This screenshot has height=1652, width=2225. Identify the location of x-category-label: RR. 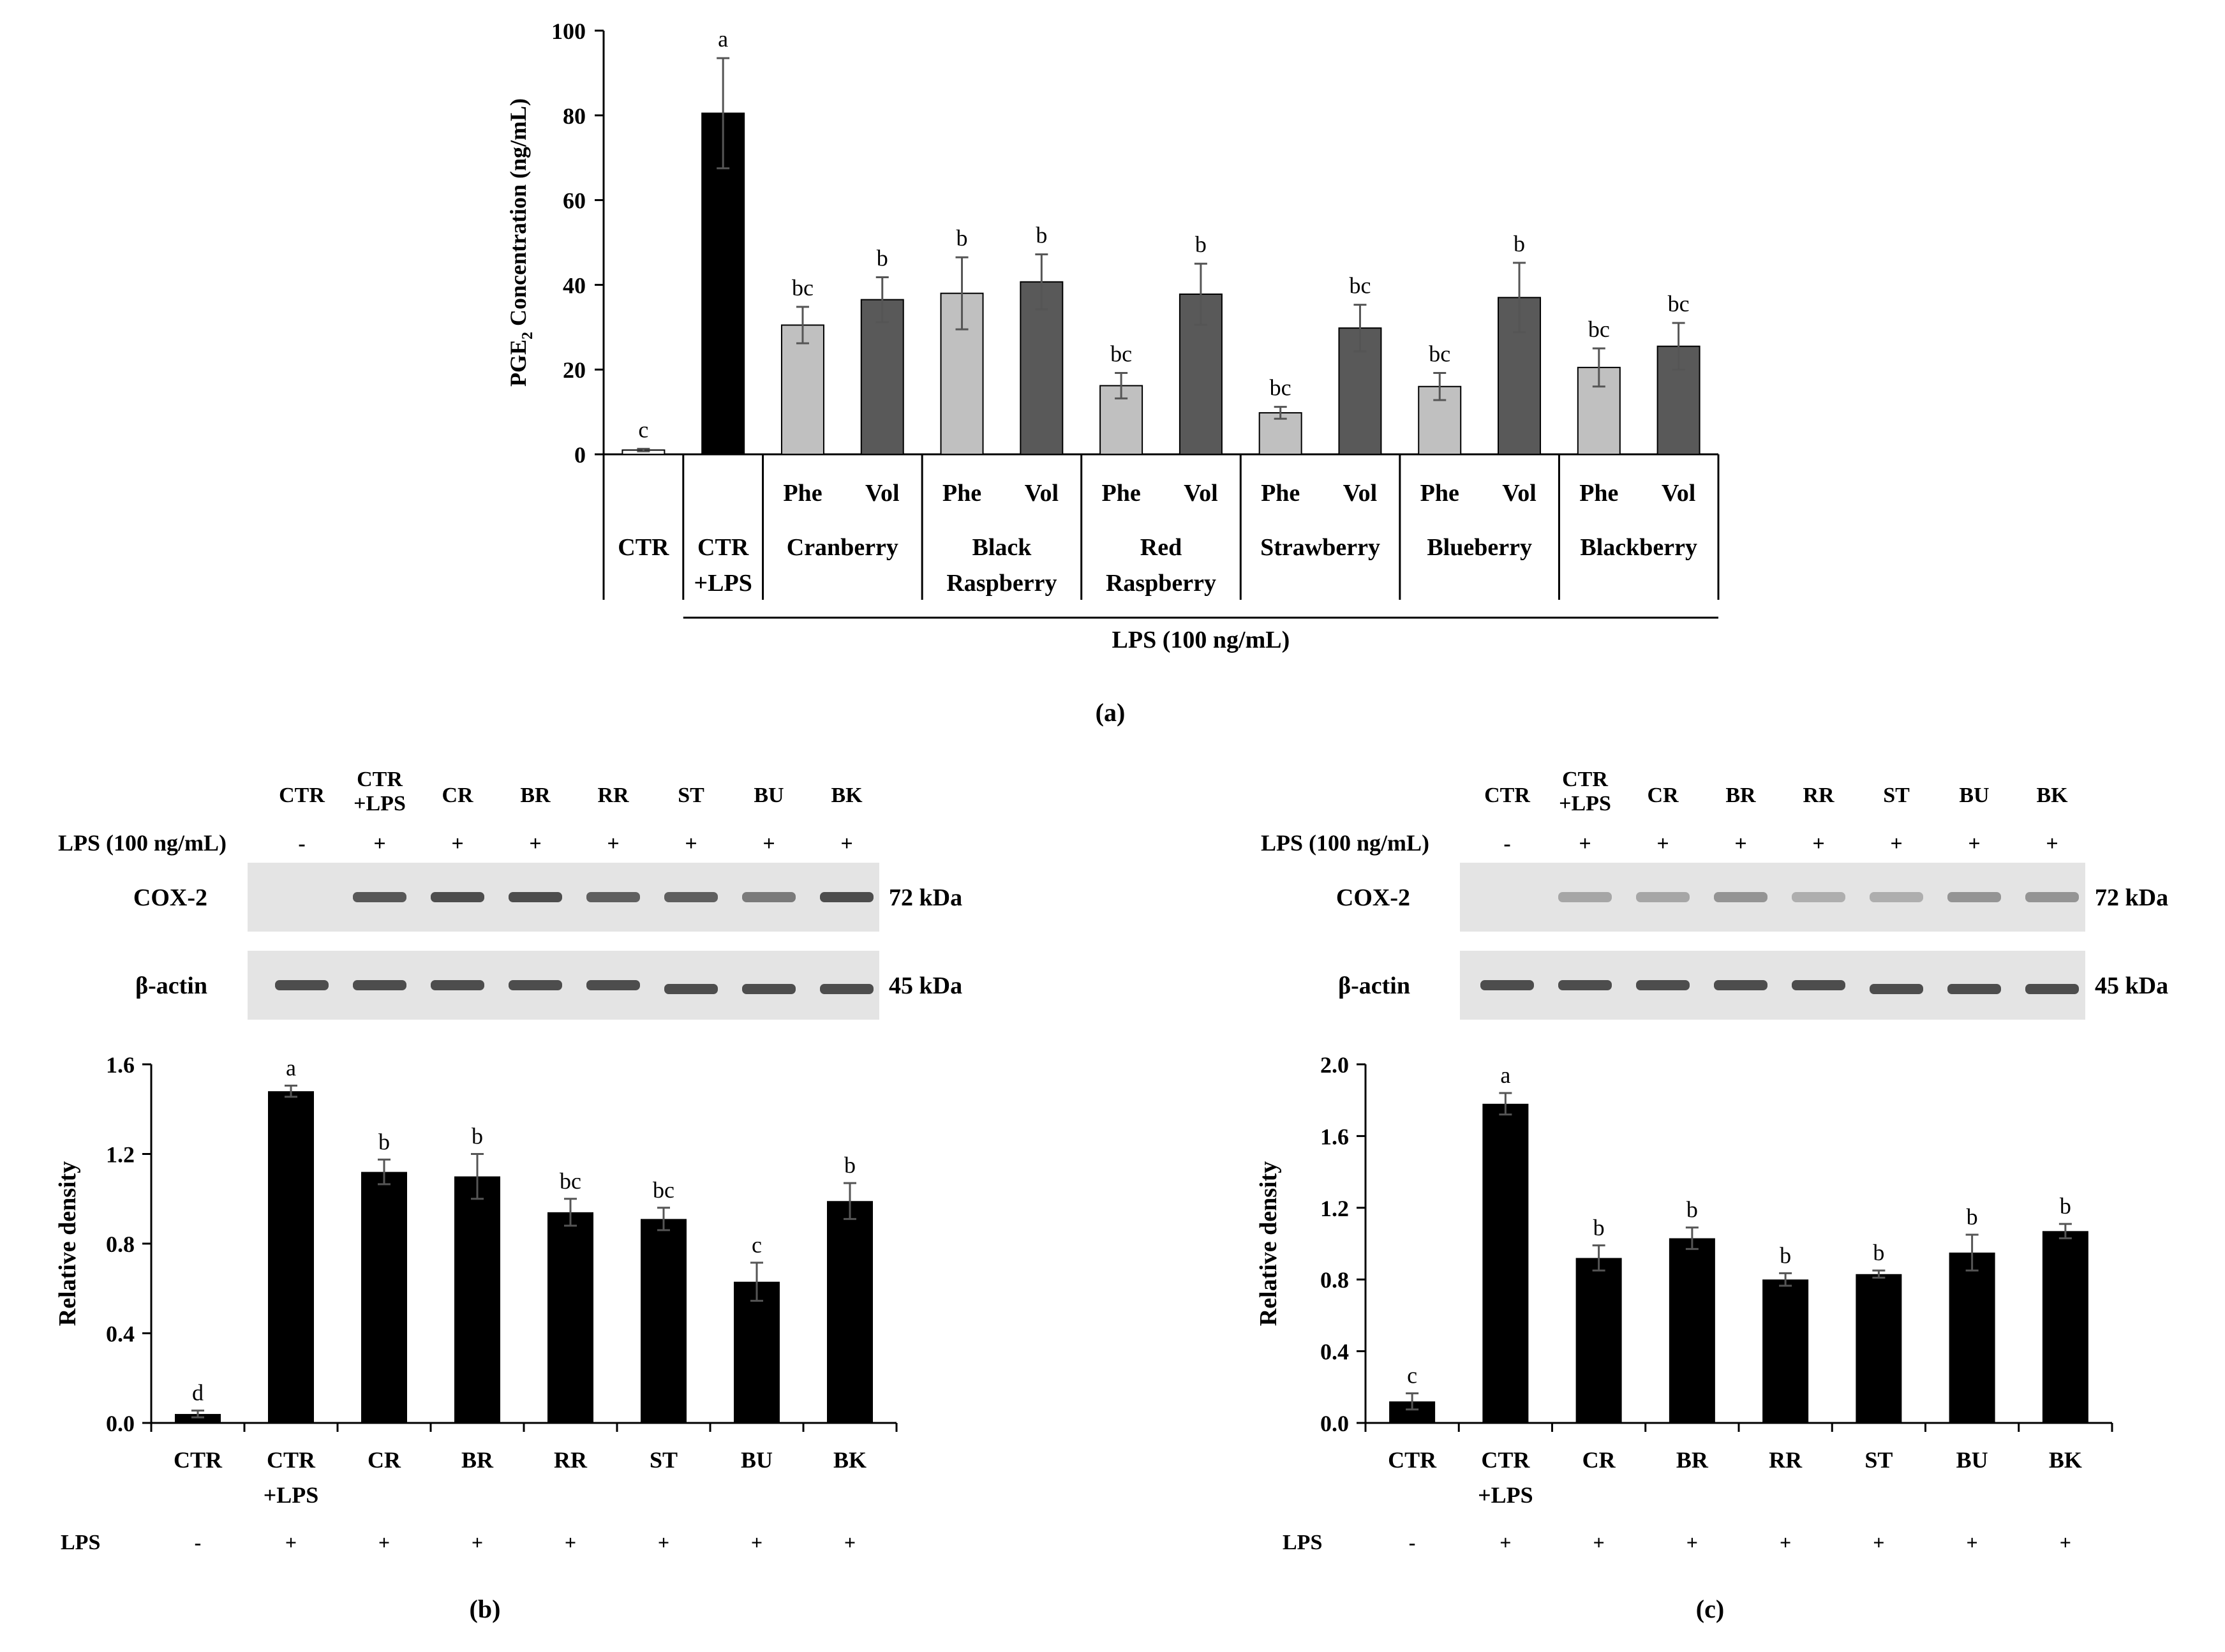
(571, 1460).